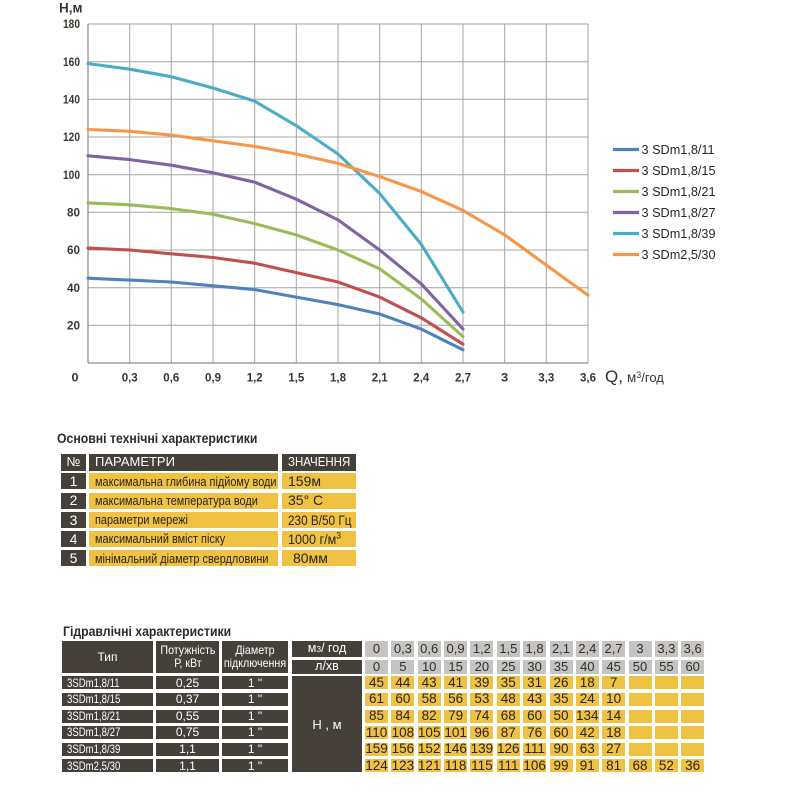 This screenshot has height=800, width=800. What do you see at coordinates (678, 150) in the screenshot?
I see `svg-text: 3 SDm1,8/11` at bounding box center [678, 150].